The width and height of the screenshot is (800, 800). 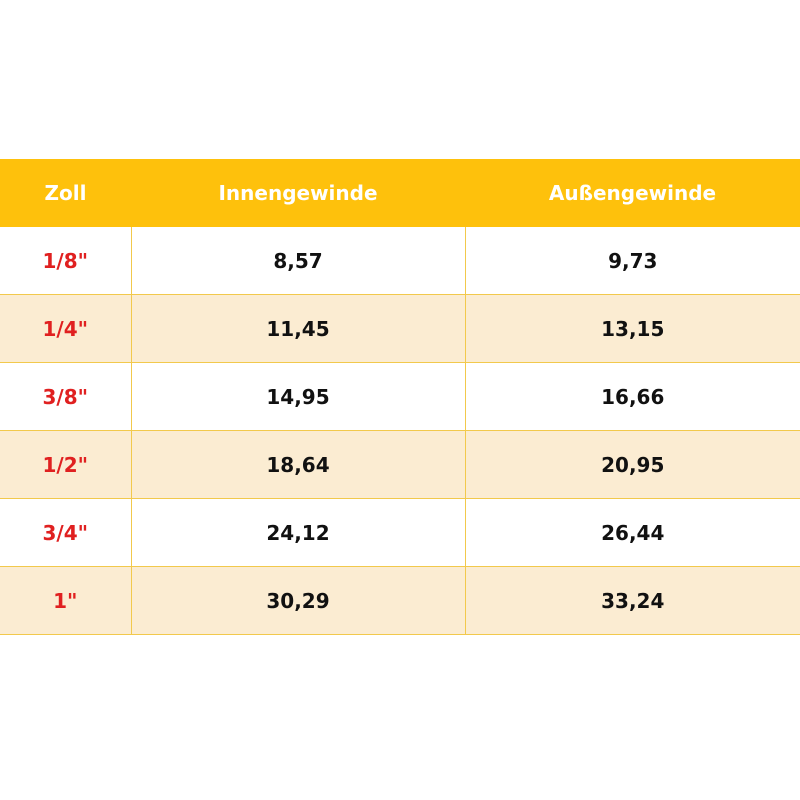 I want to click on aussengewinde-cell: 33,24, so click(x=632, y=600).